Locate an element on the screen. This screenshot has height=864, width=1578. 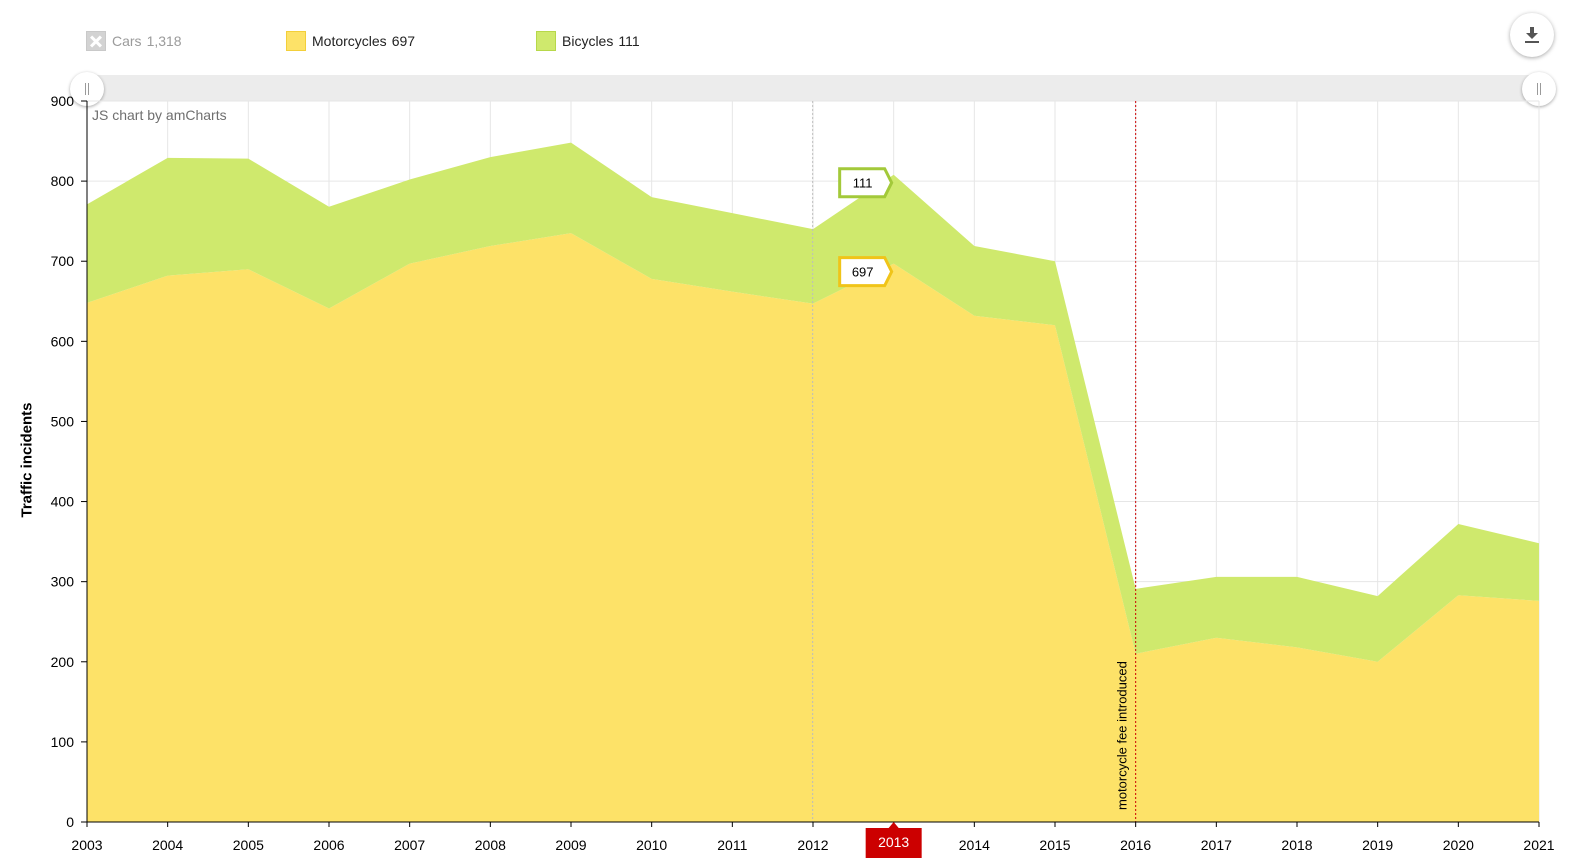
x-tick-label: 2020 is located at coordinates (1458, 845).